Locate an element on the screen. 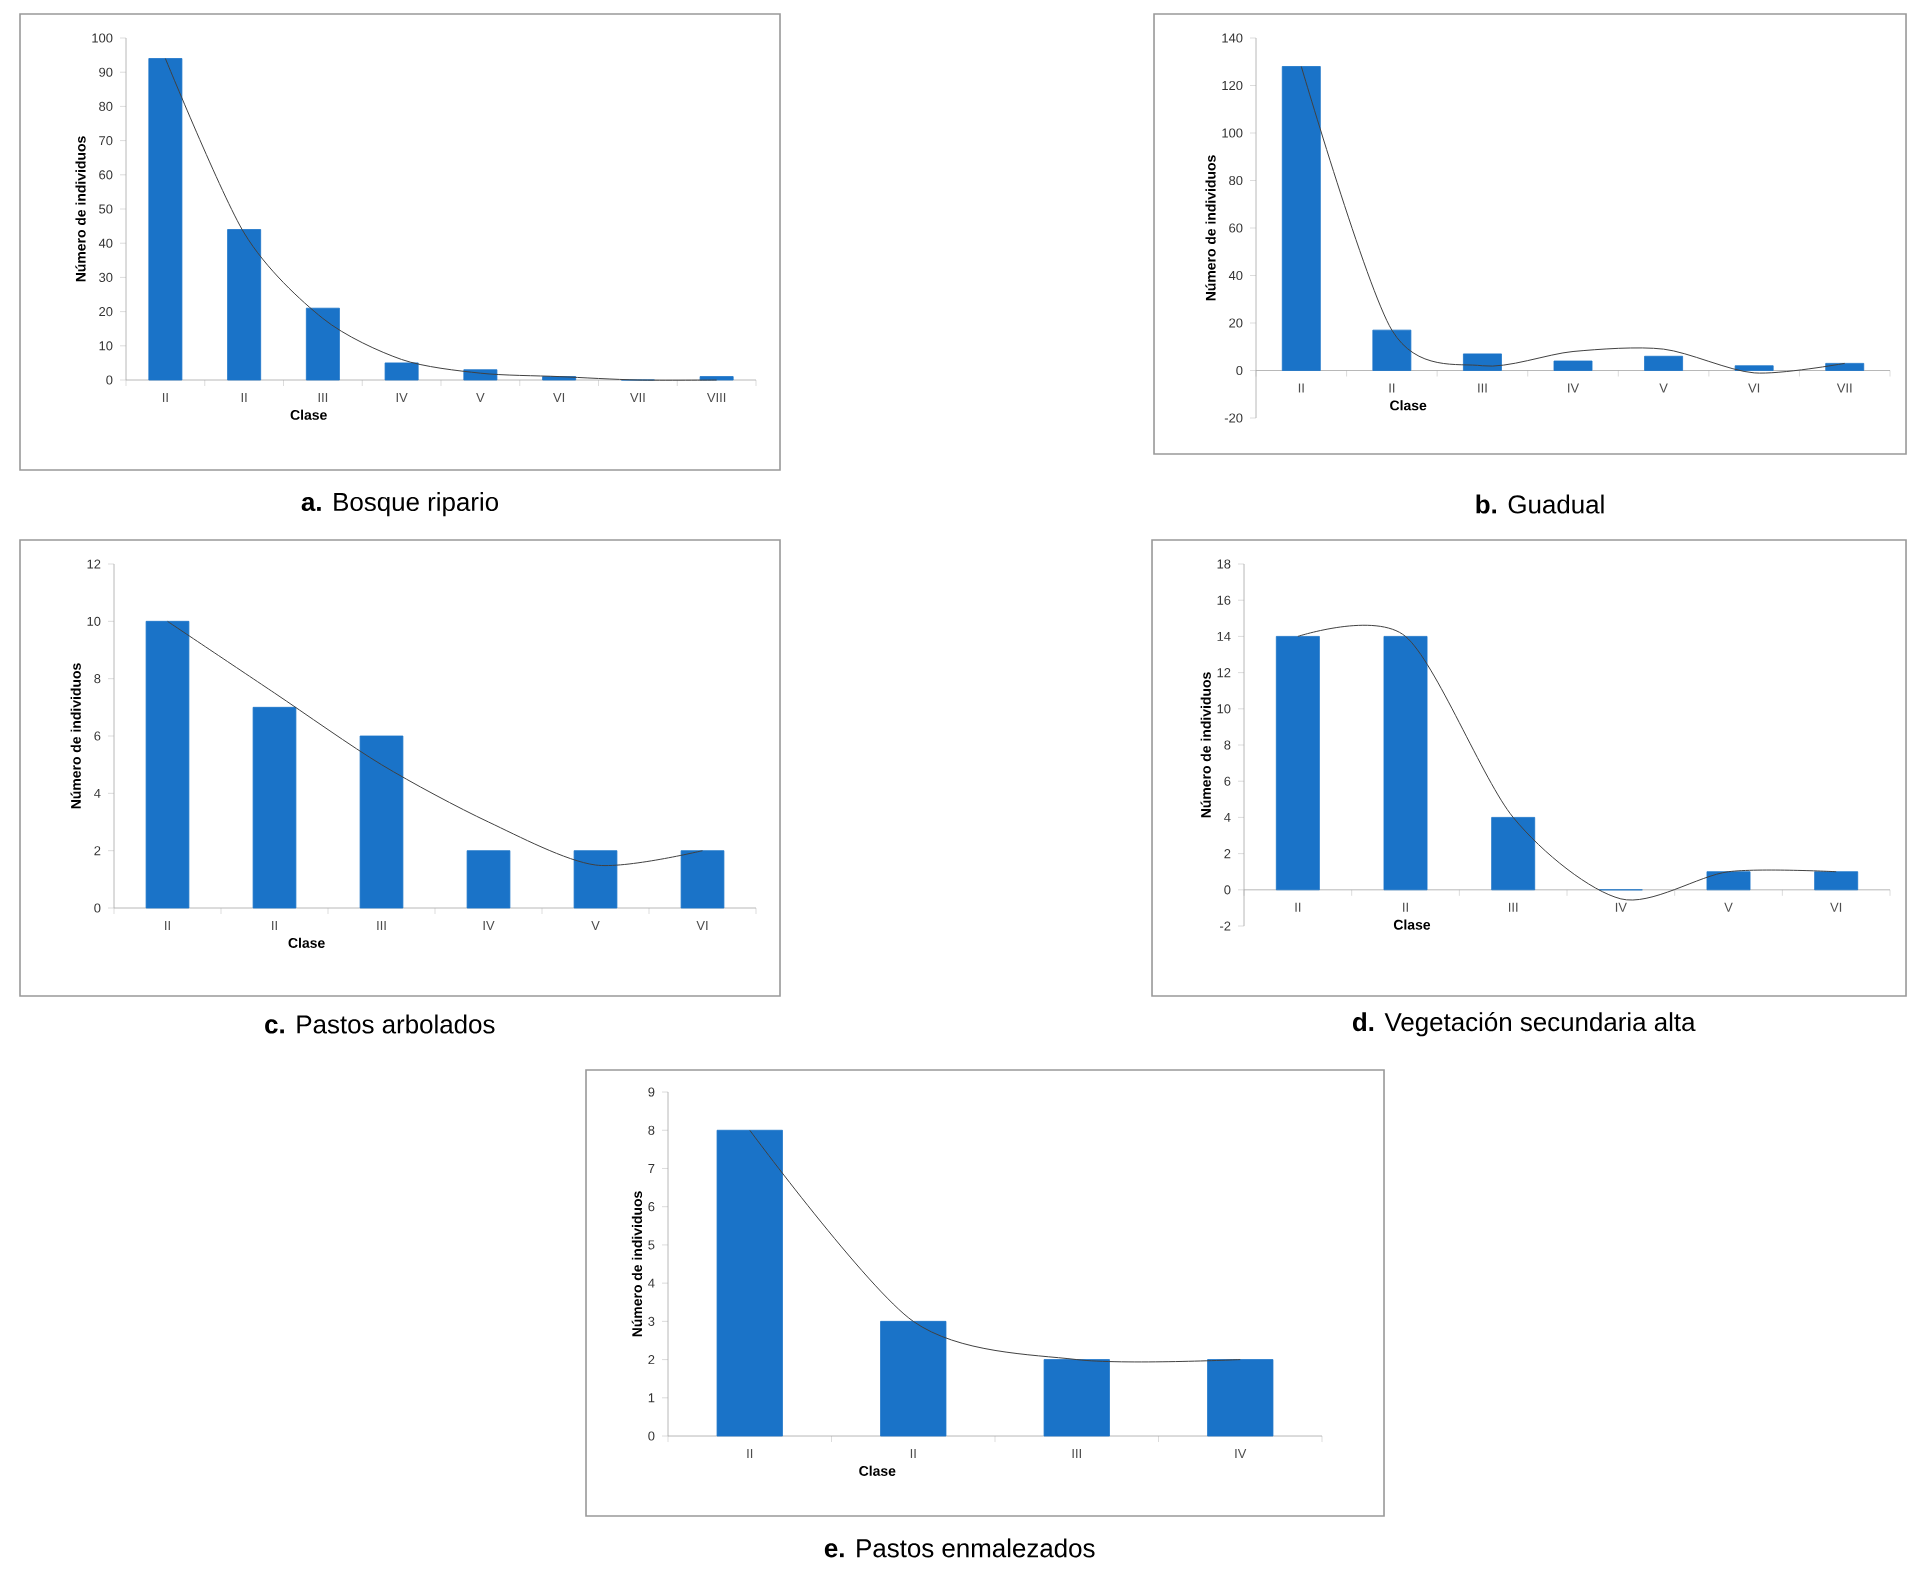 This screenshot has width=1920, height=1592. text: c. Pastos arbolados is located at coordinates (380, 1024).